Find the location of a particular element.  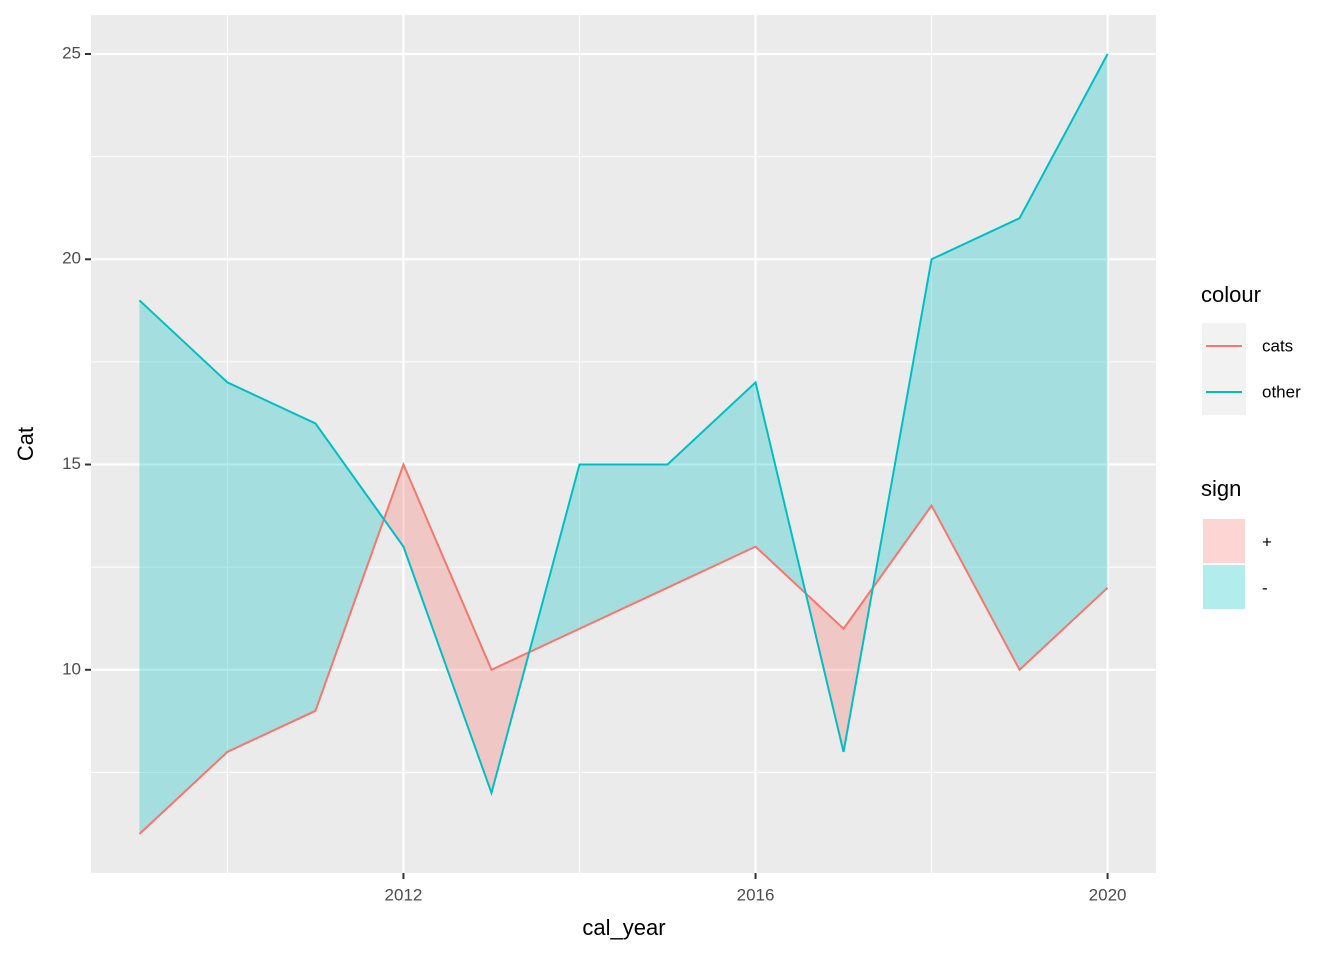

y-tick-label: 25 is located at coordinates (71, 52).